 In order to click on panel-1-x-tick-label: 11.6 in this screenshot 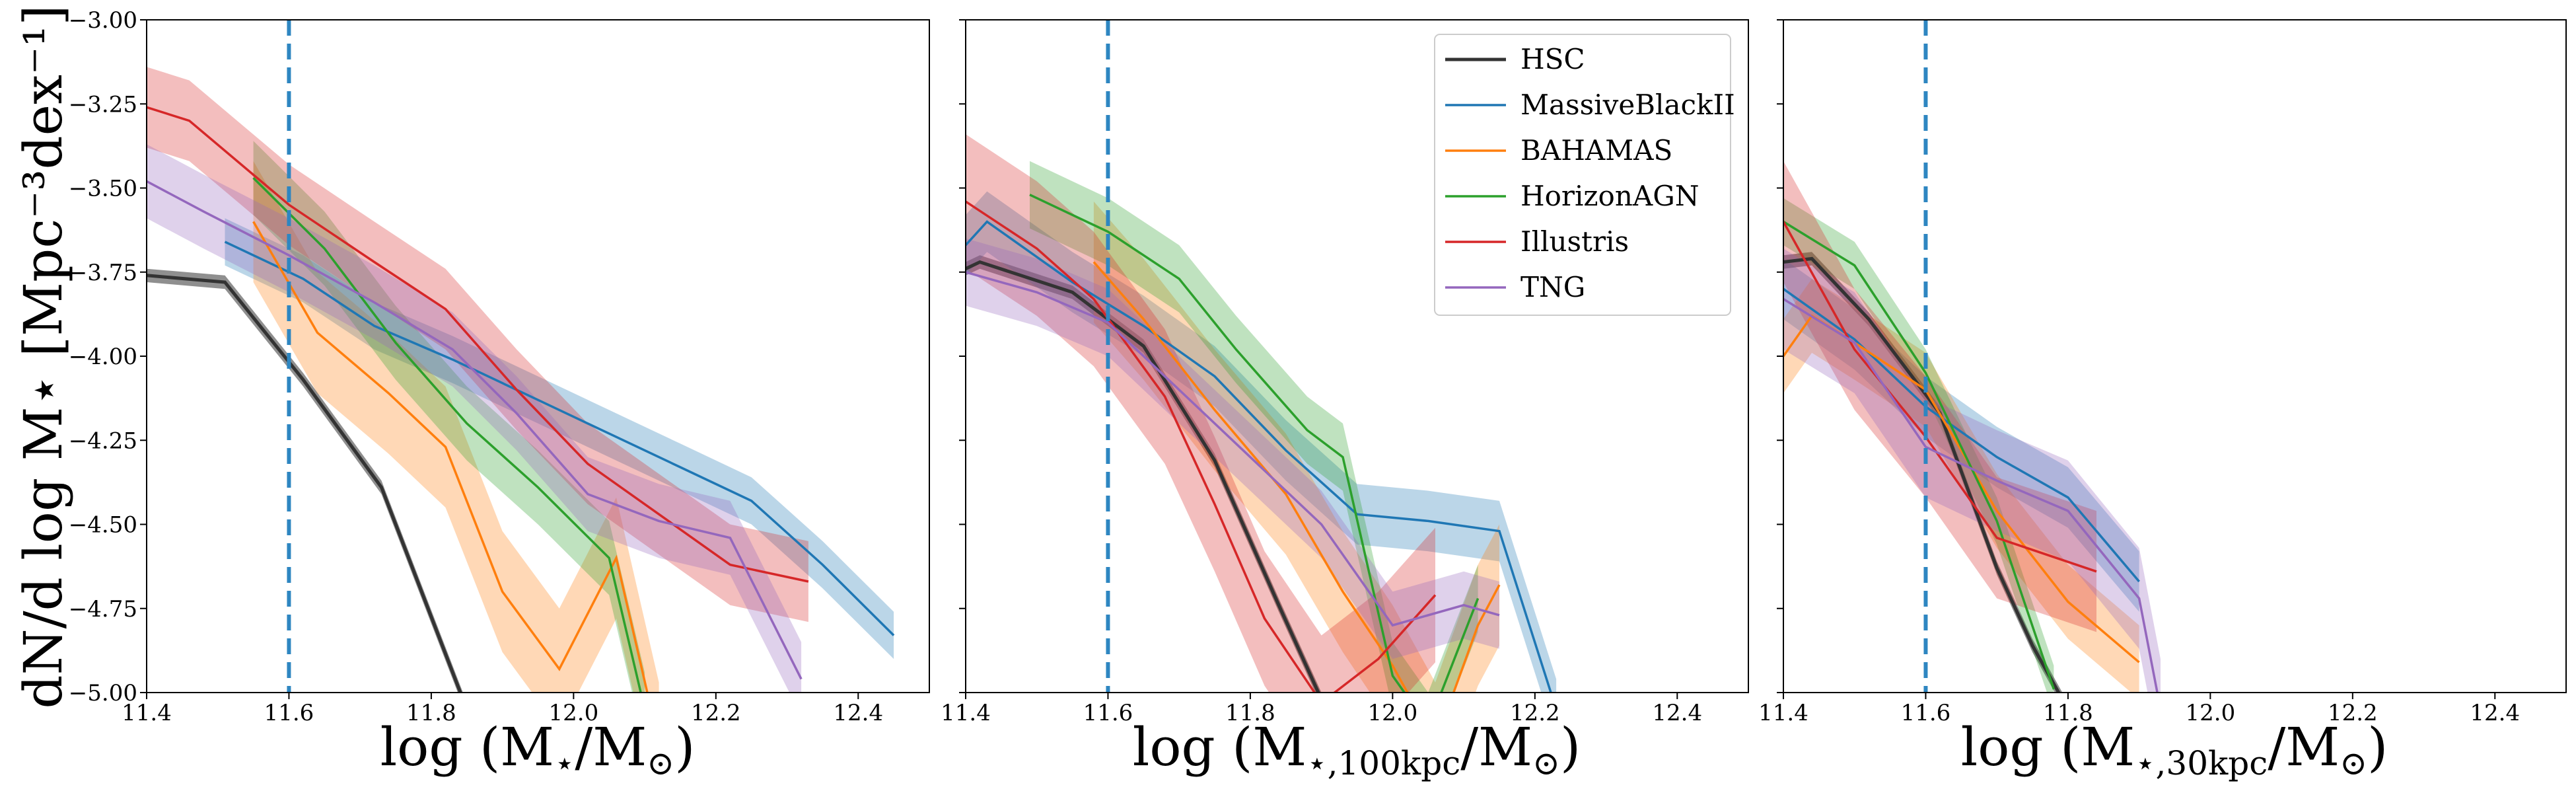, I will do `click(289, 713)`.